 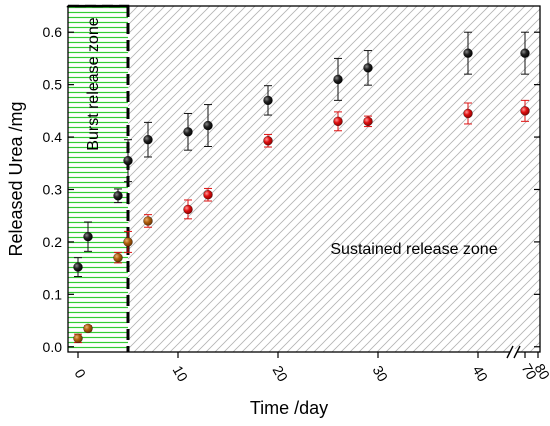 What do you see at coordinates (181, 374) in the screenshot?
I see `x-tick-label: 10` at bounding box center [181, 374].